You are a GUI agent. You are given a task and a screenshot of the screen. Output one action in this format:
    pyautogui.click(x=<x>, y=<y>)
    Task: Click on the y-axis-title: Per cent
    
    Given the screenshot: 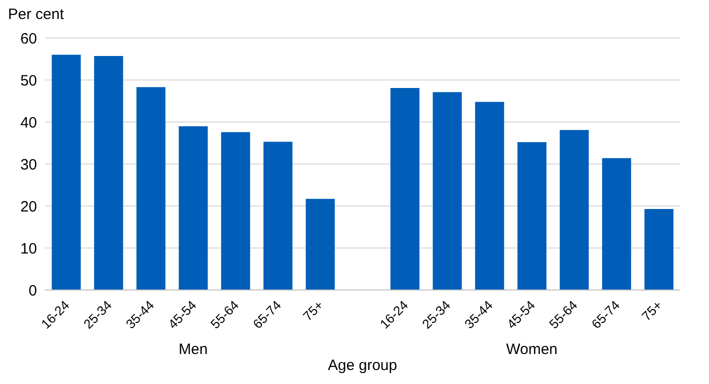 What is the action you would take?
    pyautogui.click(x=36, y=14)
    